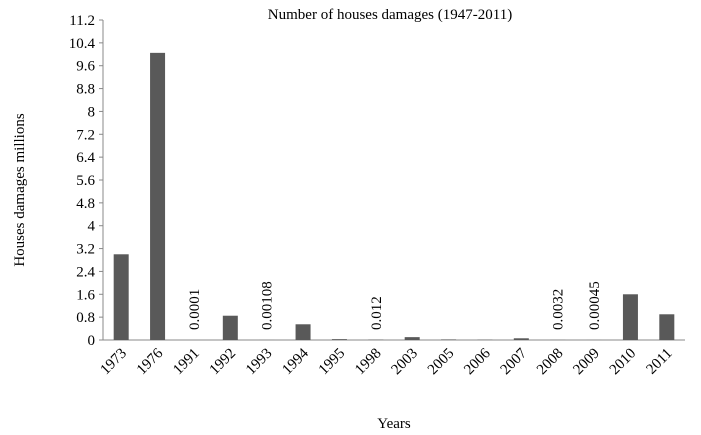  I want to click on data-label: 0.00045, so click(595, 305).